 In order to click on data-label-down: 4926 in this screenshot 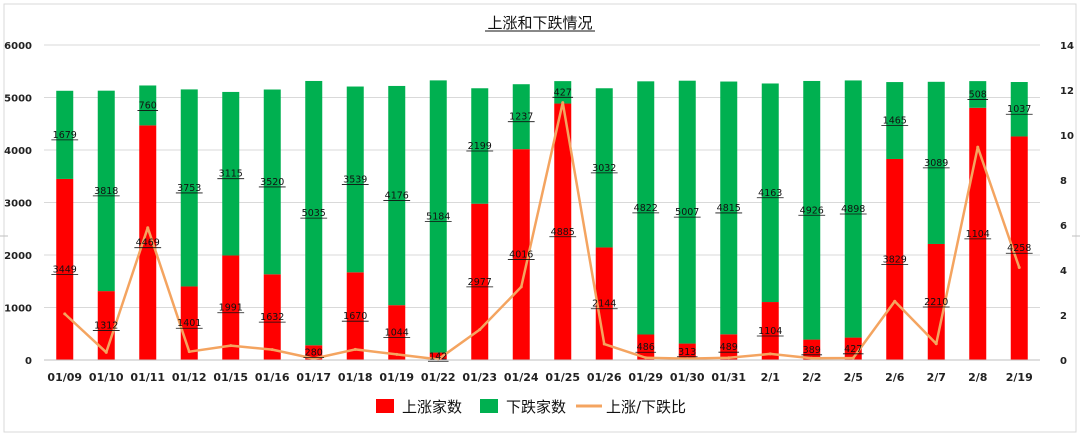, I will do `click(812, 210)`.